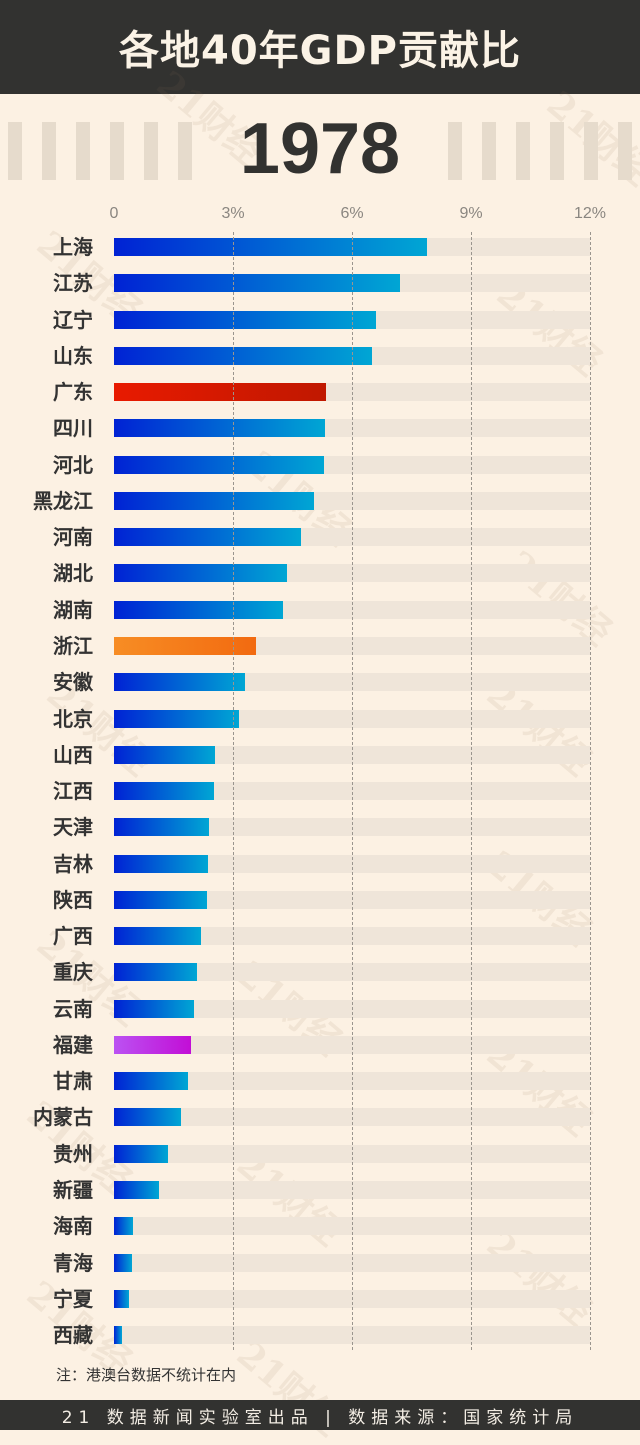 The width and height of the screenshot is (640, 1445). I want to click on province-label: 贵州, so click(73, 1153).